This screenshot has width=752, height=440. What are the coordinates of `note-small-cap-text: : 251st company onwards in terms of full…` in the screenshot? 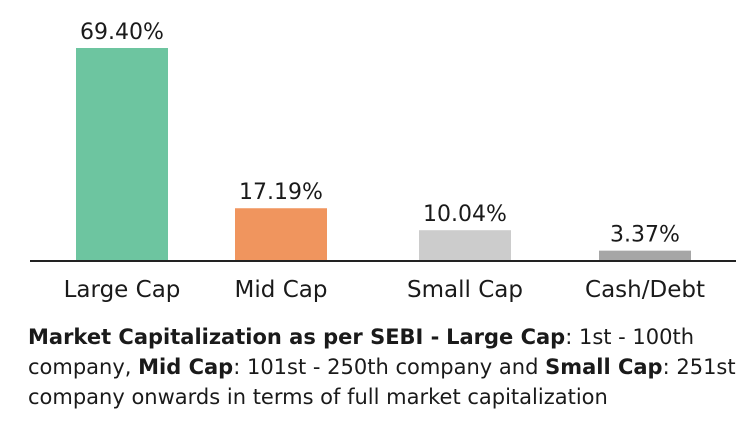 It's located at (382, 382).